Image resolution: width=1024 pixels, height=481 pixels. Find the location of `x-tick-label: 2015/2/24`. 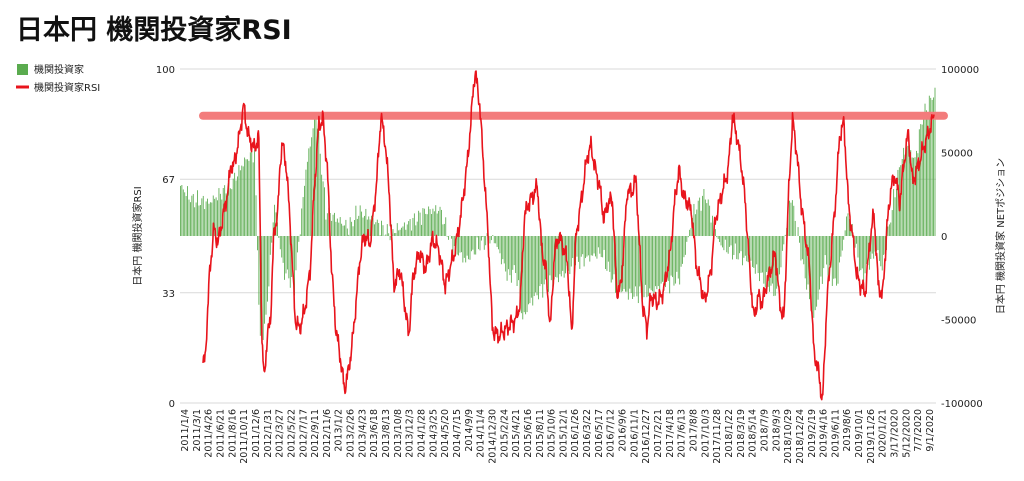

x-tick-label: 2015/2/24 is located at coordinates (504, 433).